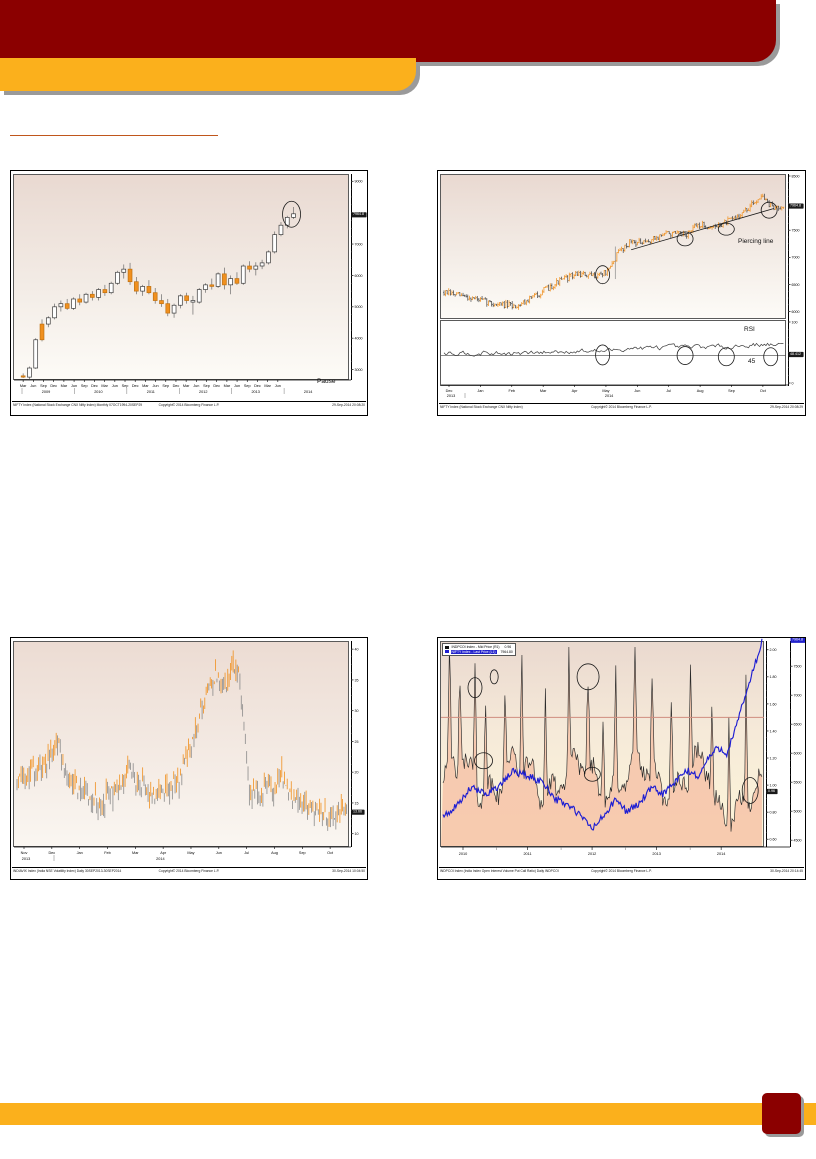 The height and width of the screenshot is (1159, 816). I want to click on svg-text: 8500, so click(796, 176).